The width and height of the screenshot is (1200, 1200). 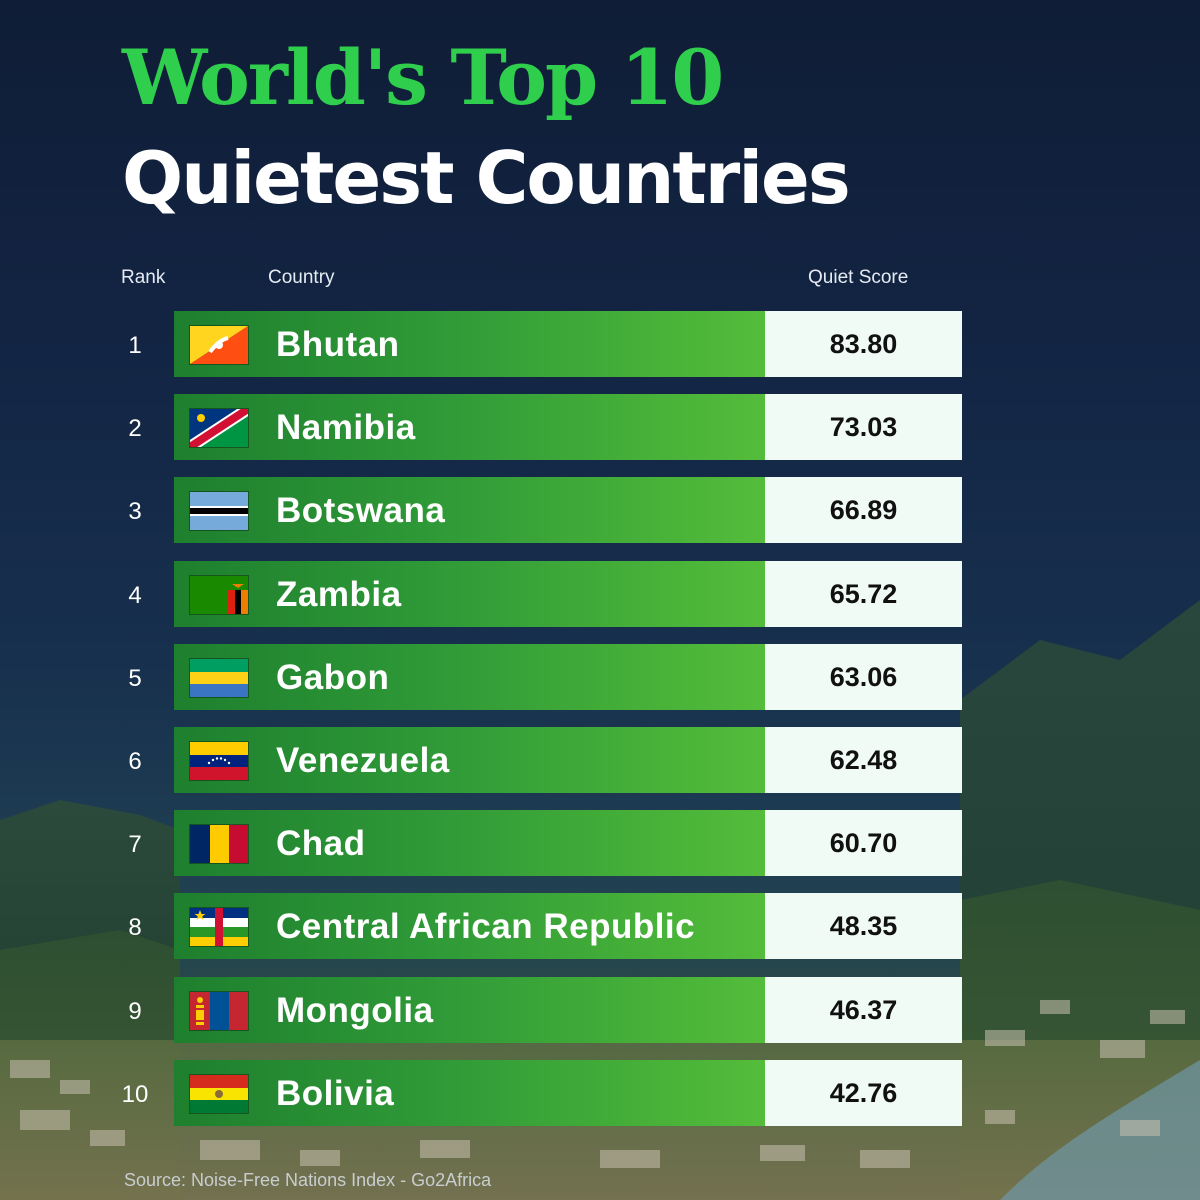 I want to click on country-name: Gabon, so click(x=333, y=677).